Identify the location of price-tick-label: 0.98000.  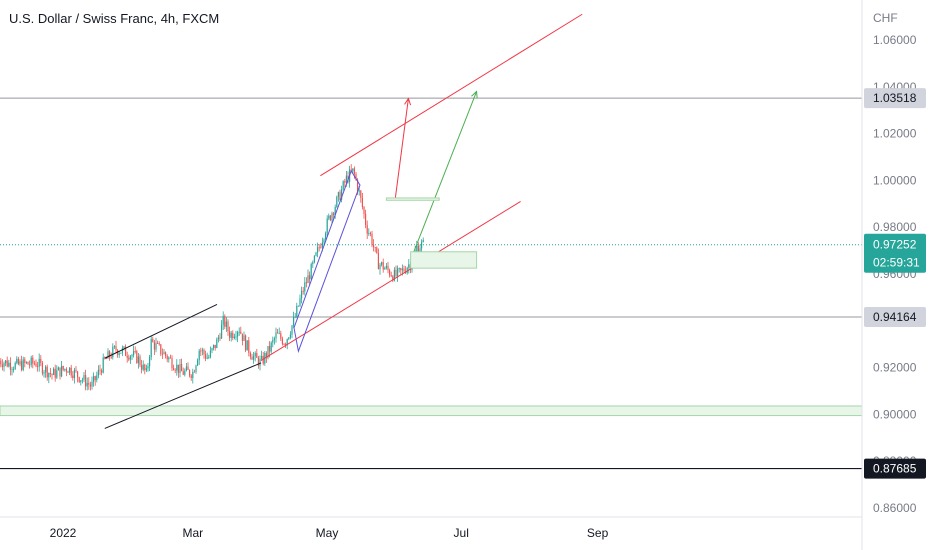
(895, 227).